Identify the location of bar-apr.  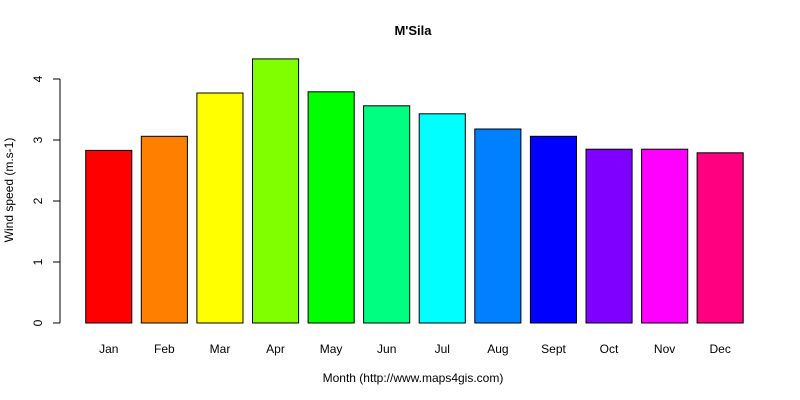
(276, 191).